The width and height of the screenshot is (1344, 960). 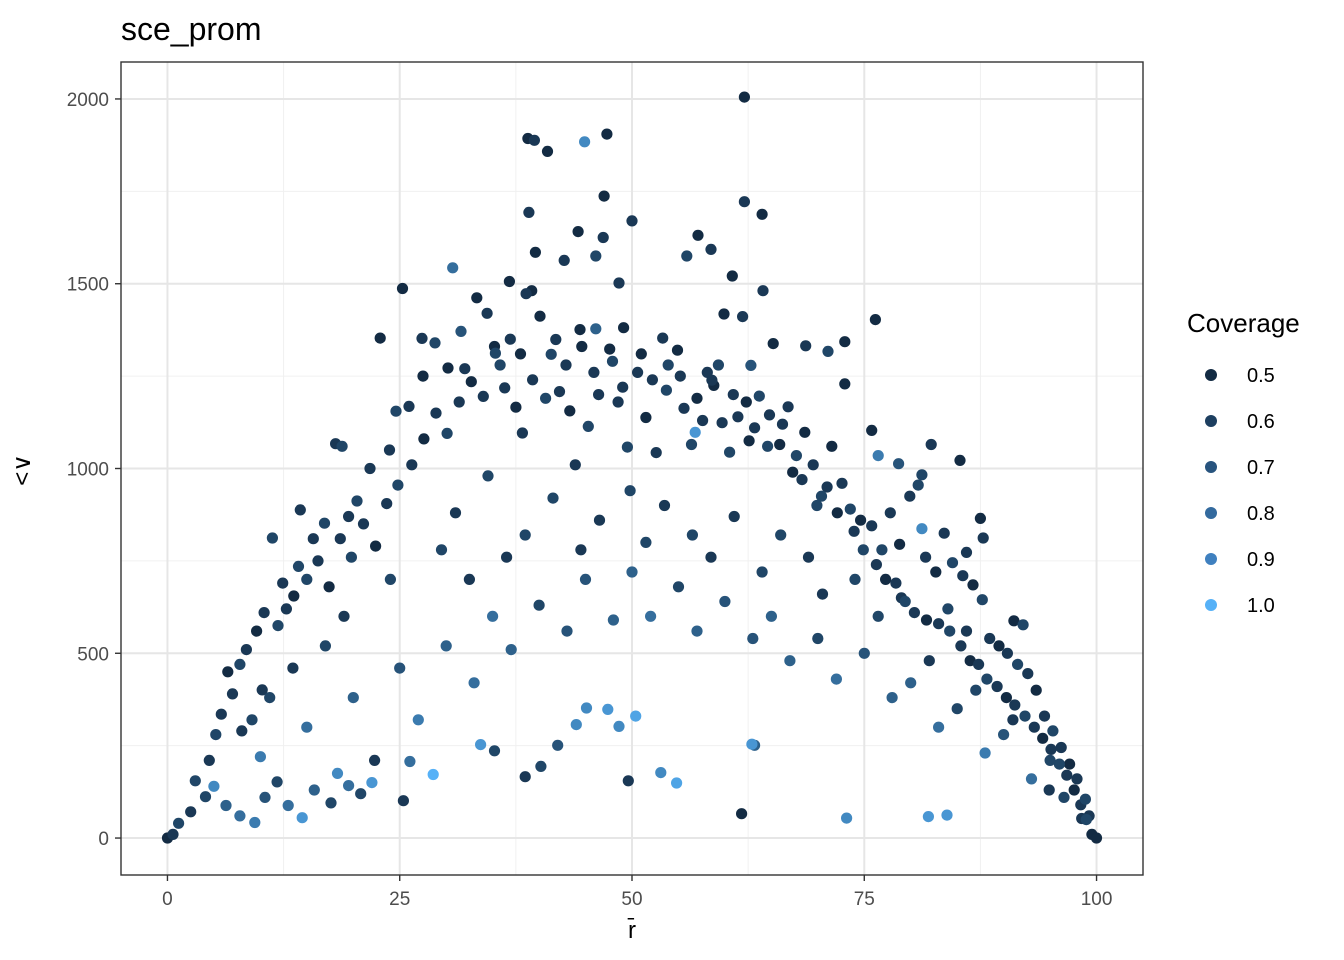 What do you see at coordinates (631, 930) in the screenshot?
I see `x-axis-label: r̄` at bounding box center [631, 930].